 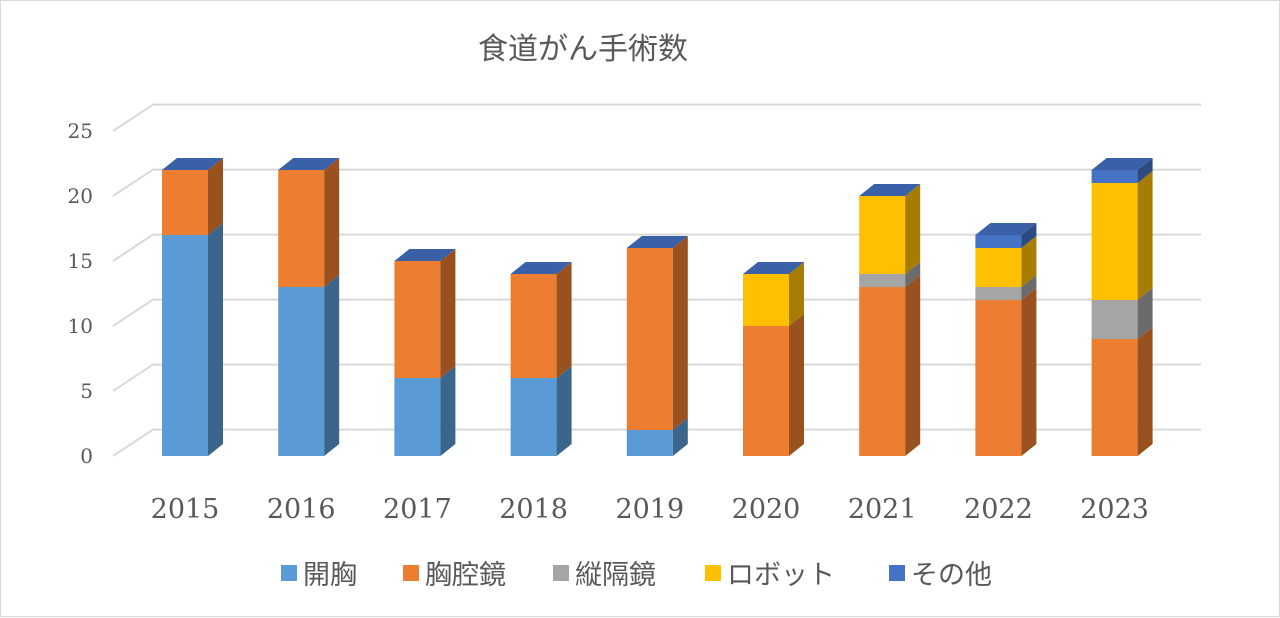 I want to click on legend-label: 開胸, so click(x=330, y=575).